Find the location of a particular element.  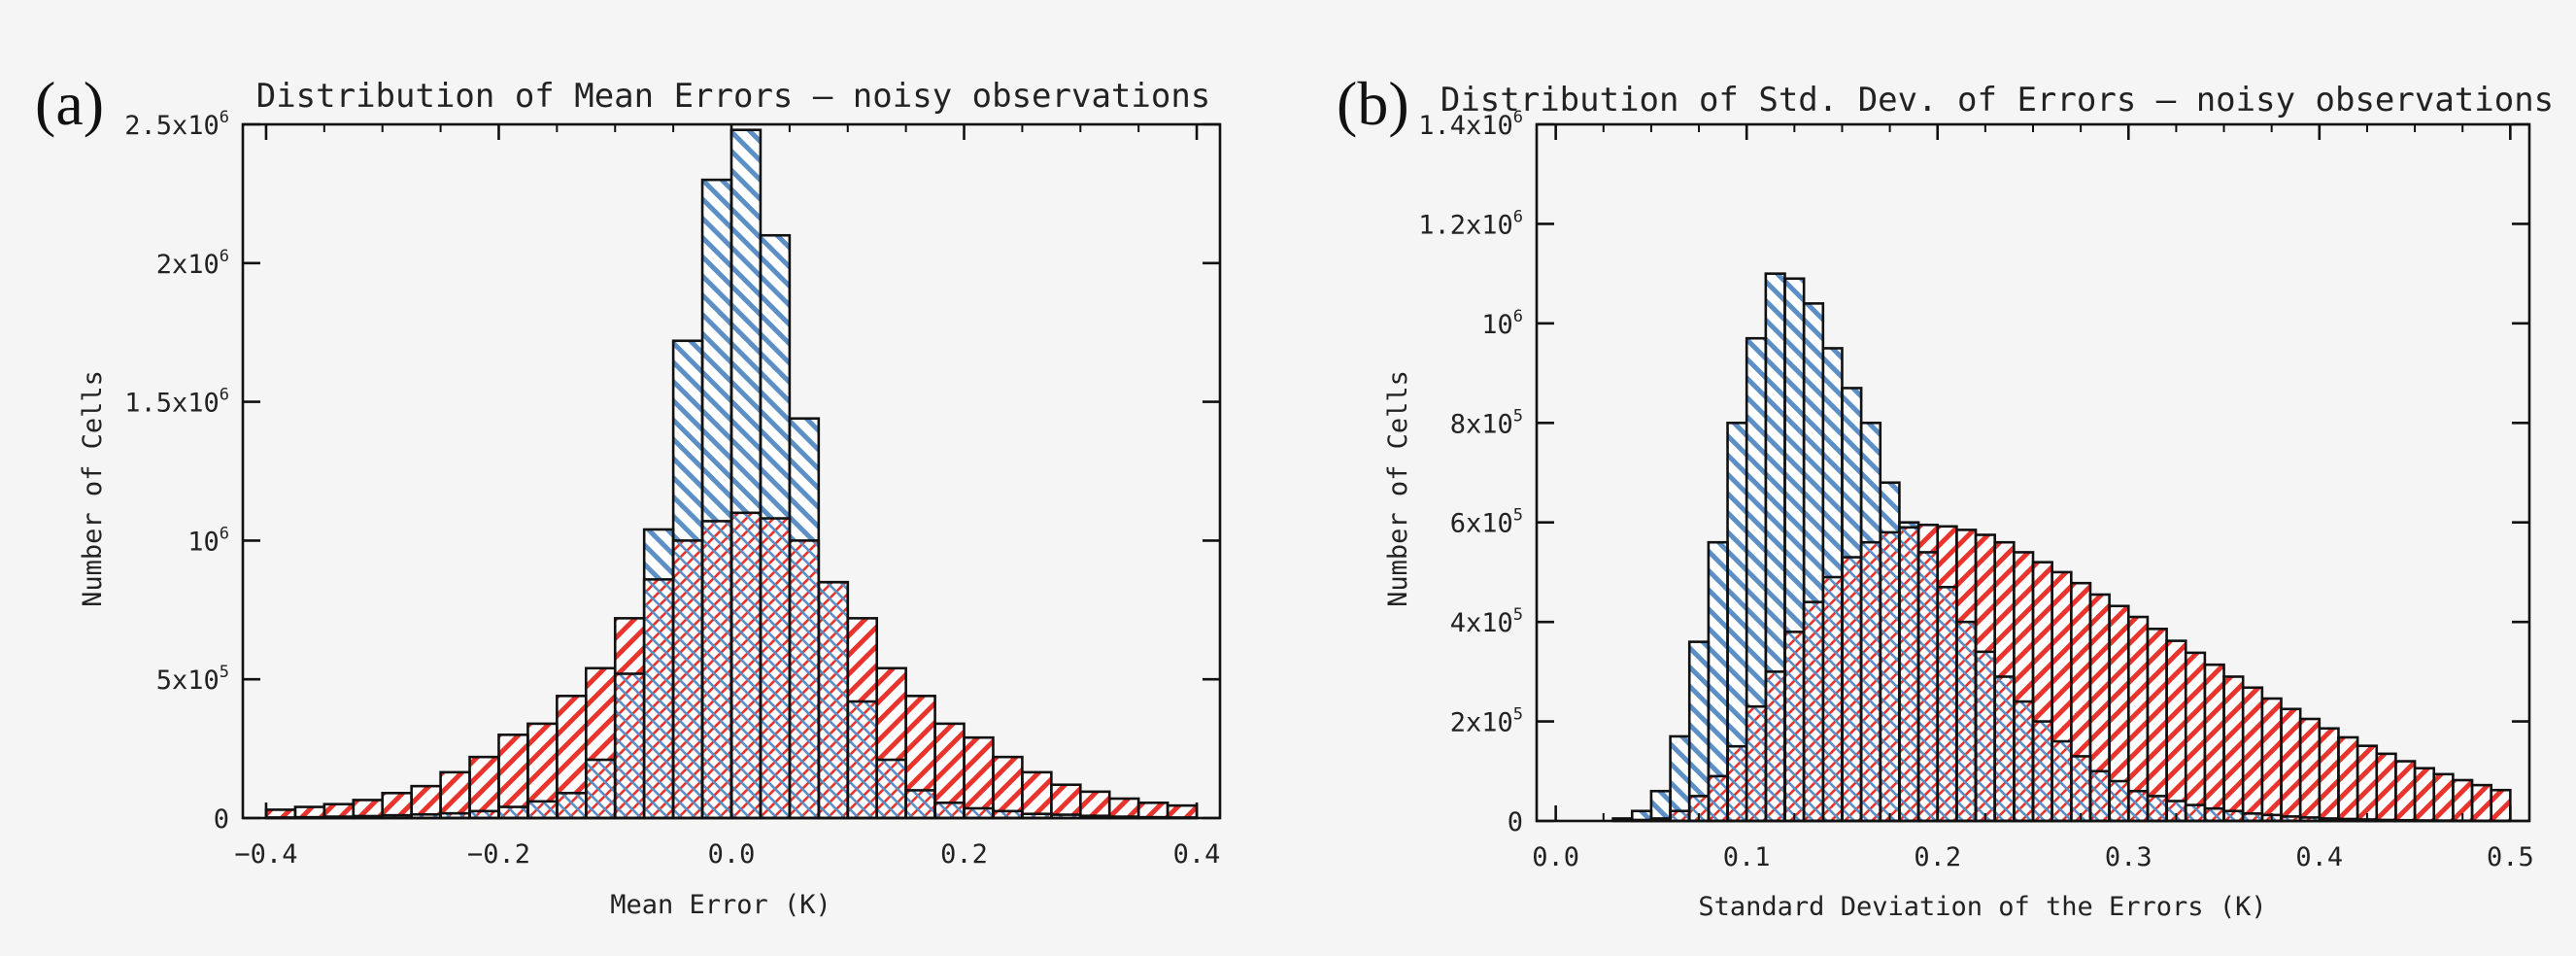

panel-a-xtick-label-3: 0.2 is located at coordinates (964, 854).